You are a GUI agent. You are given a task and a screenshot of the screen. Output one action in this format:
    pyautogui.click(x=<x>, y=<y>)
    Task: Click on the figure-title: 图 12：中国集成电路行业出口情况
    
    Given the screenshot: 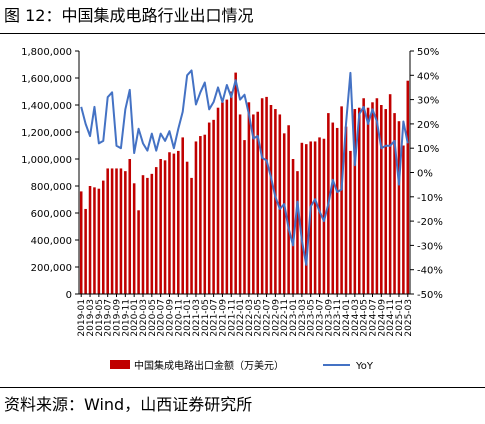 What is the action you would take?
    pyautogui.click(x=129, y=15)
    